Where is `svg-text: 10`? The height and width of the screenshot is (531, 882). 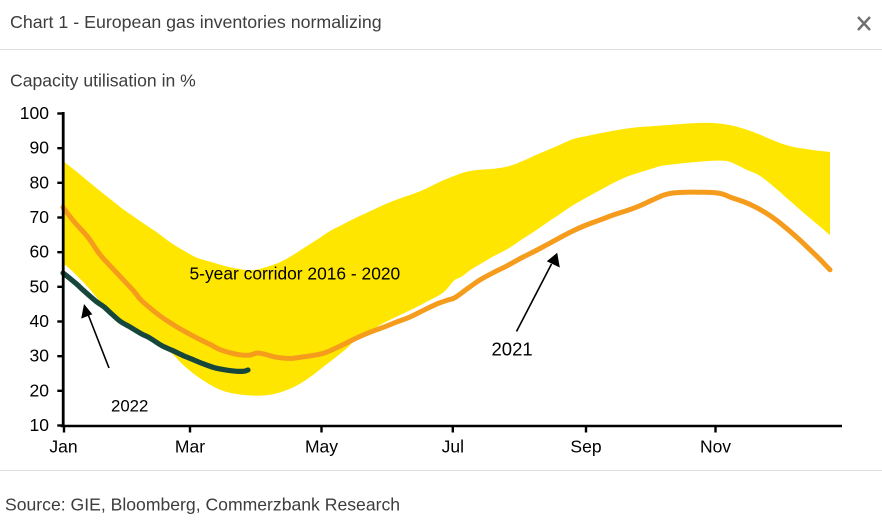
svg-text: 10 is located at coordinates (40, 425).